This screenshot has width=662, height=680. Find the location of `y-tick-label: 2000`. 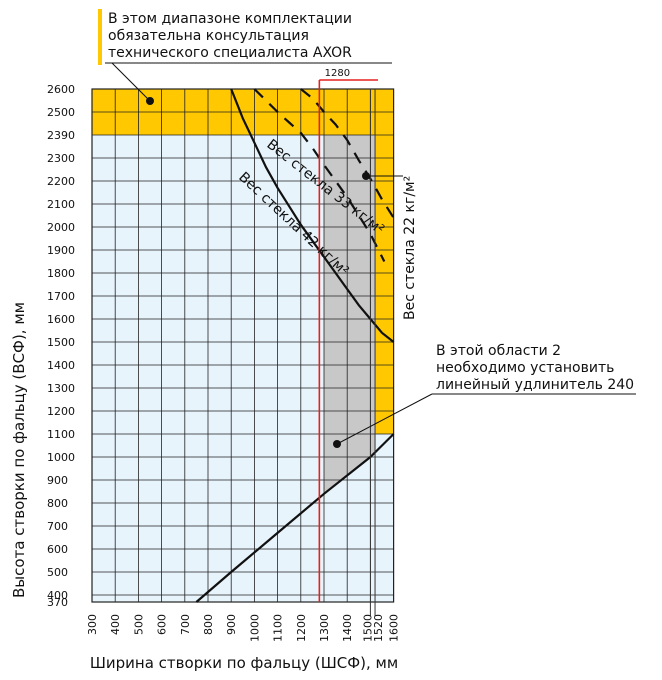

y-tick-label: 2000 is located at coordinates (61, 227).